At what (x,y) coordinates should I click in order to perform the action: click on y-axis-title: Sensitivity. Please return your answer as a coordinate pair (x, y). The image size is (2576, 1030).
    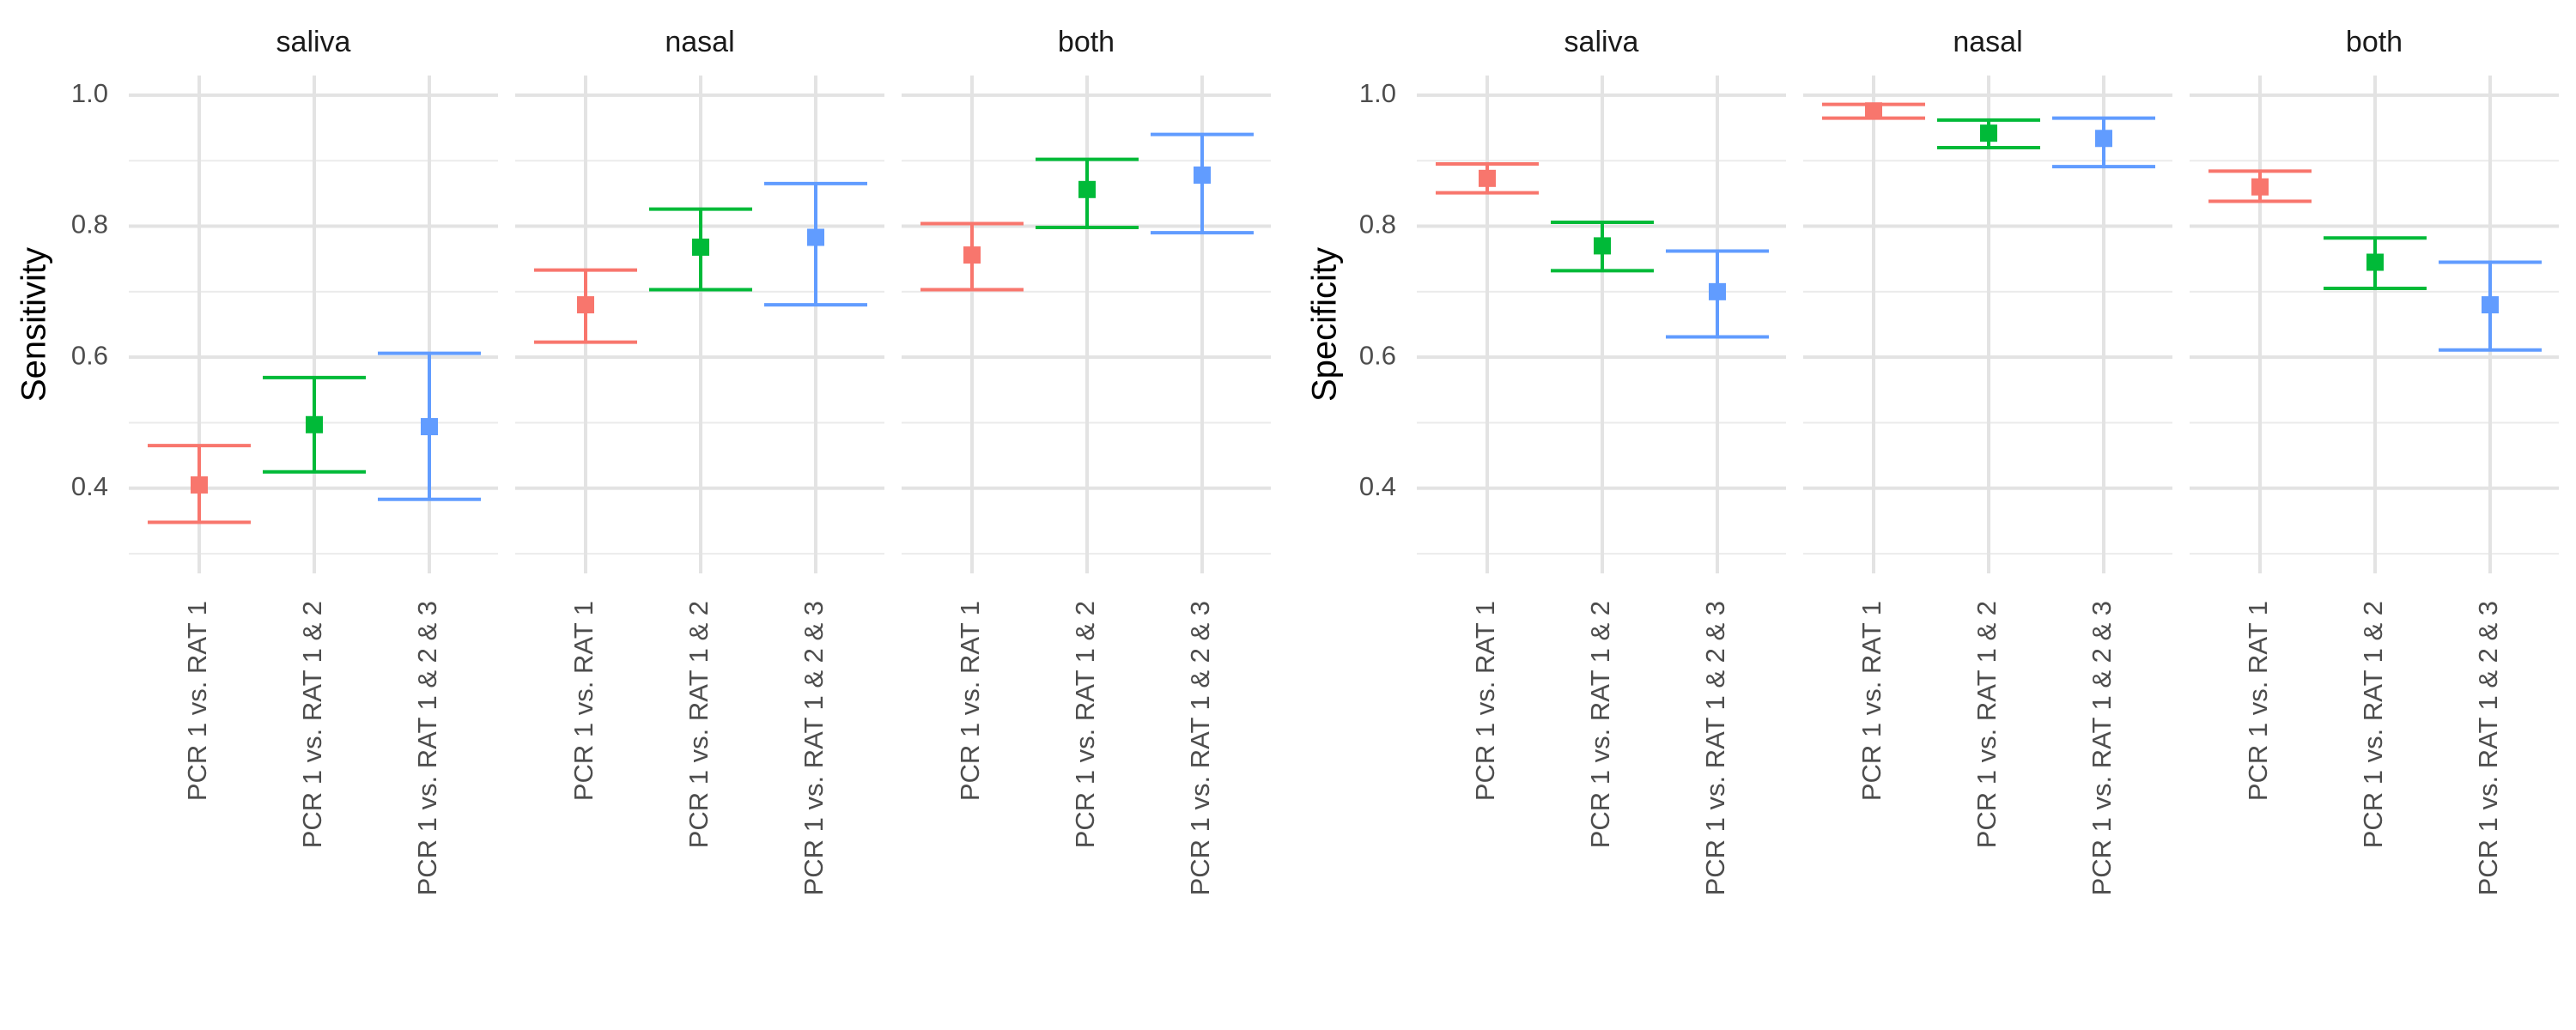
    Looking at the image, I should click on (34, 324).